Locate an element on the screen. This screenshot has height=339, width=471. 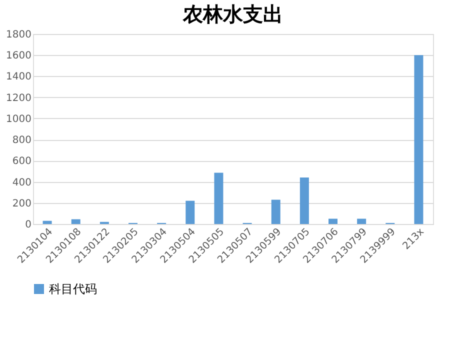
y-tick-label: 1400 is located at coordinates (19, 77).